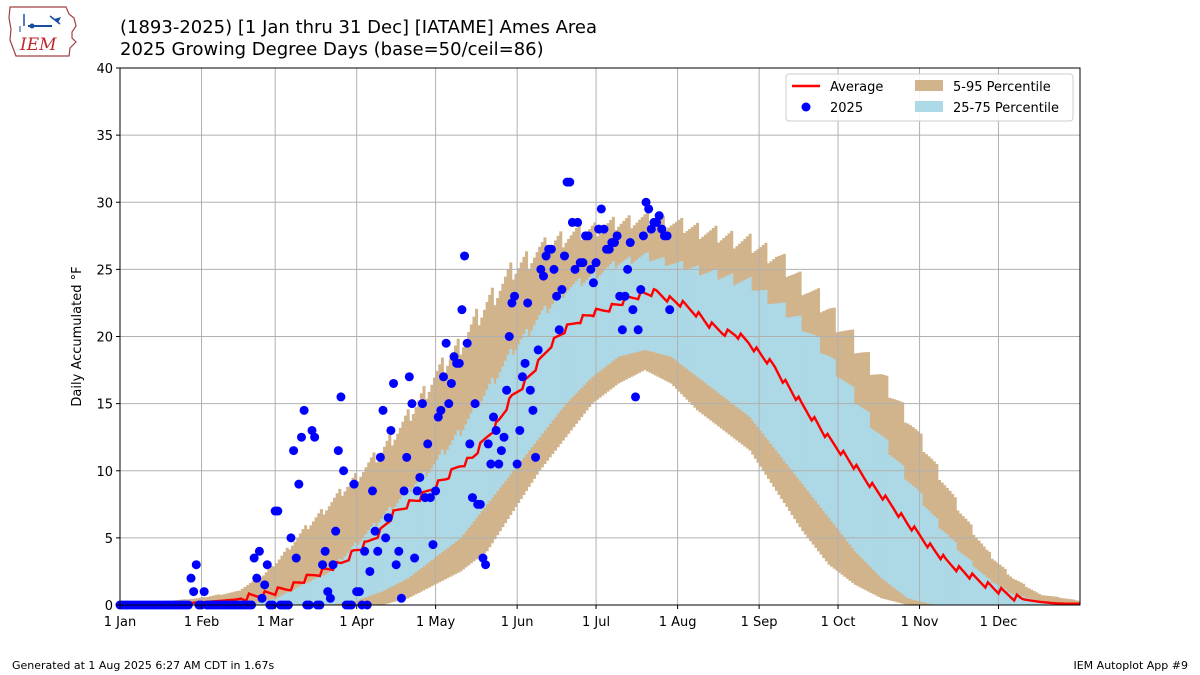  I want to click on x-tick-label: 1 Jun, so click(517, 622).